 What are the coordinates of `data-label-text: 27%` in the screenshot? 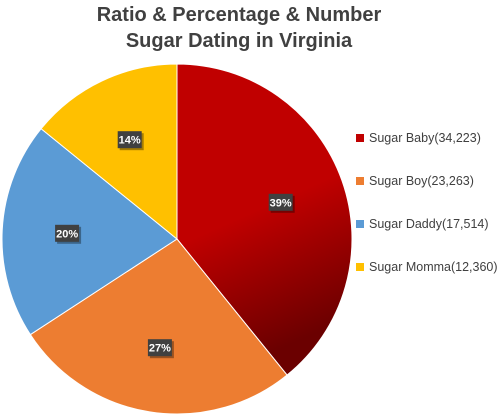 It's located at (160, 349).